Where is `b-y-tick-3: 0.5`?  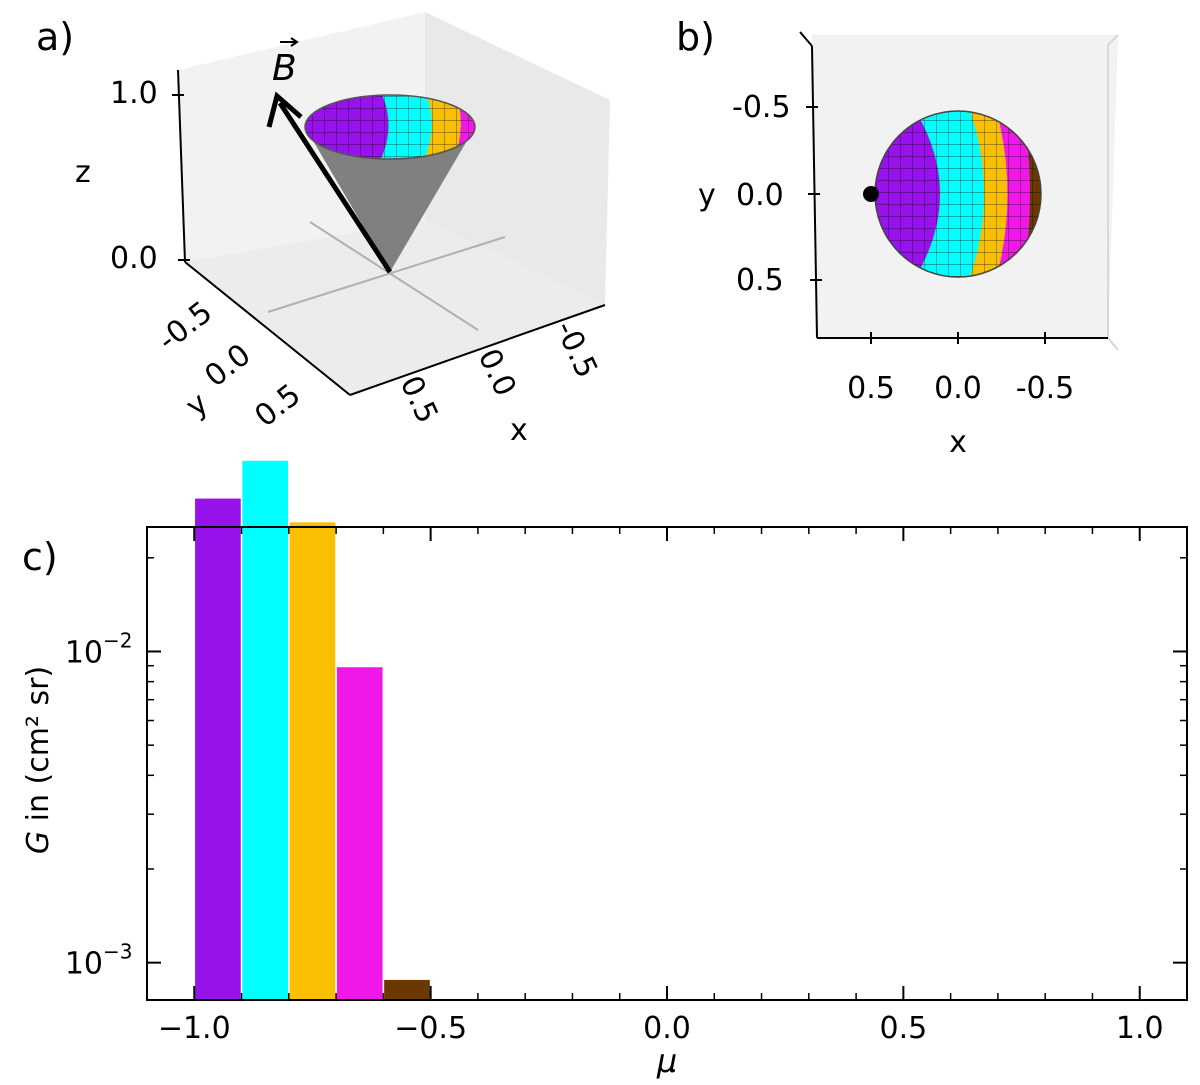 b-y-tick-3: 0.5 is located at coordinates (760, 280).